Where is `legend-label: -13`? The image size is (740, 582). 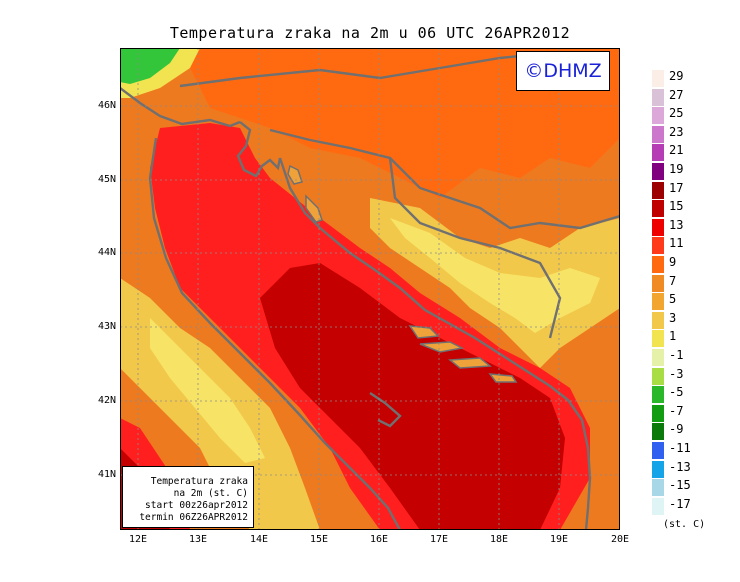
legend-label: -13 is located at coordinates (680, 466).